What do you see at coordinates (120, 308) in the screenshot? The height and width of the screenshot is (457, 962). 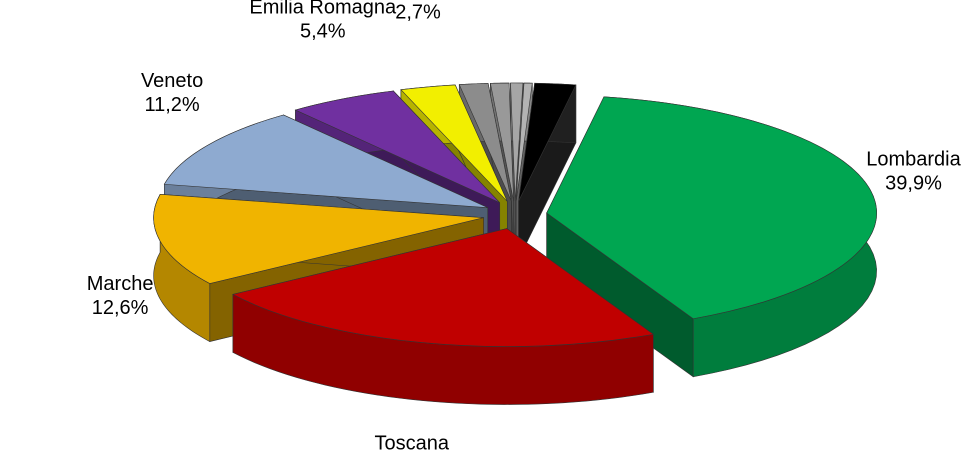 I see `slice-value-label: 12,6%` at bounding box center [120, 308].